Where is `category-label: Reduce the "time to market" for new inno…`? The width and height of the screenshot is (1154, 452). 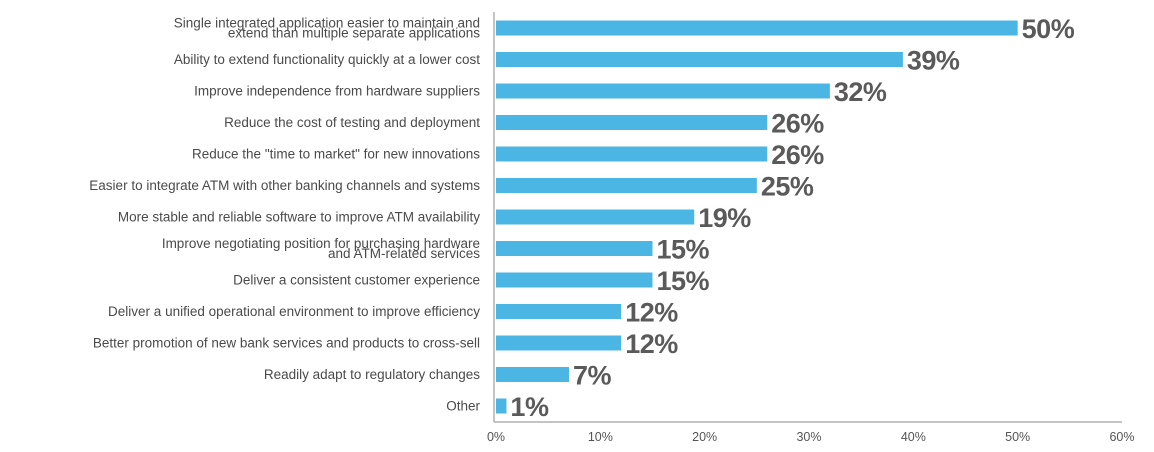 category-label: Reduce the "time to market" for new inno… is located at coordinates (336, 154).